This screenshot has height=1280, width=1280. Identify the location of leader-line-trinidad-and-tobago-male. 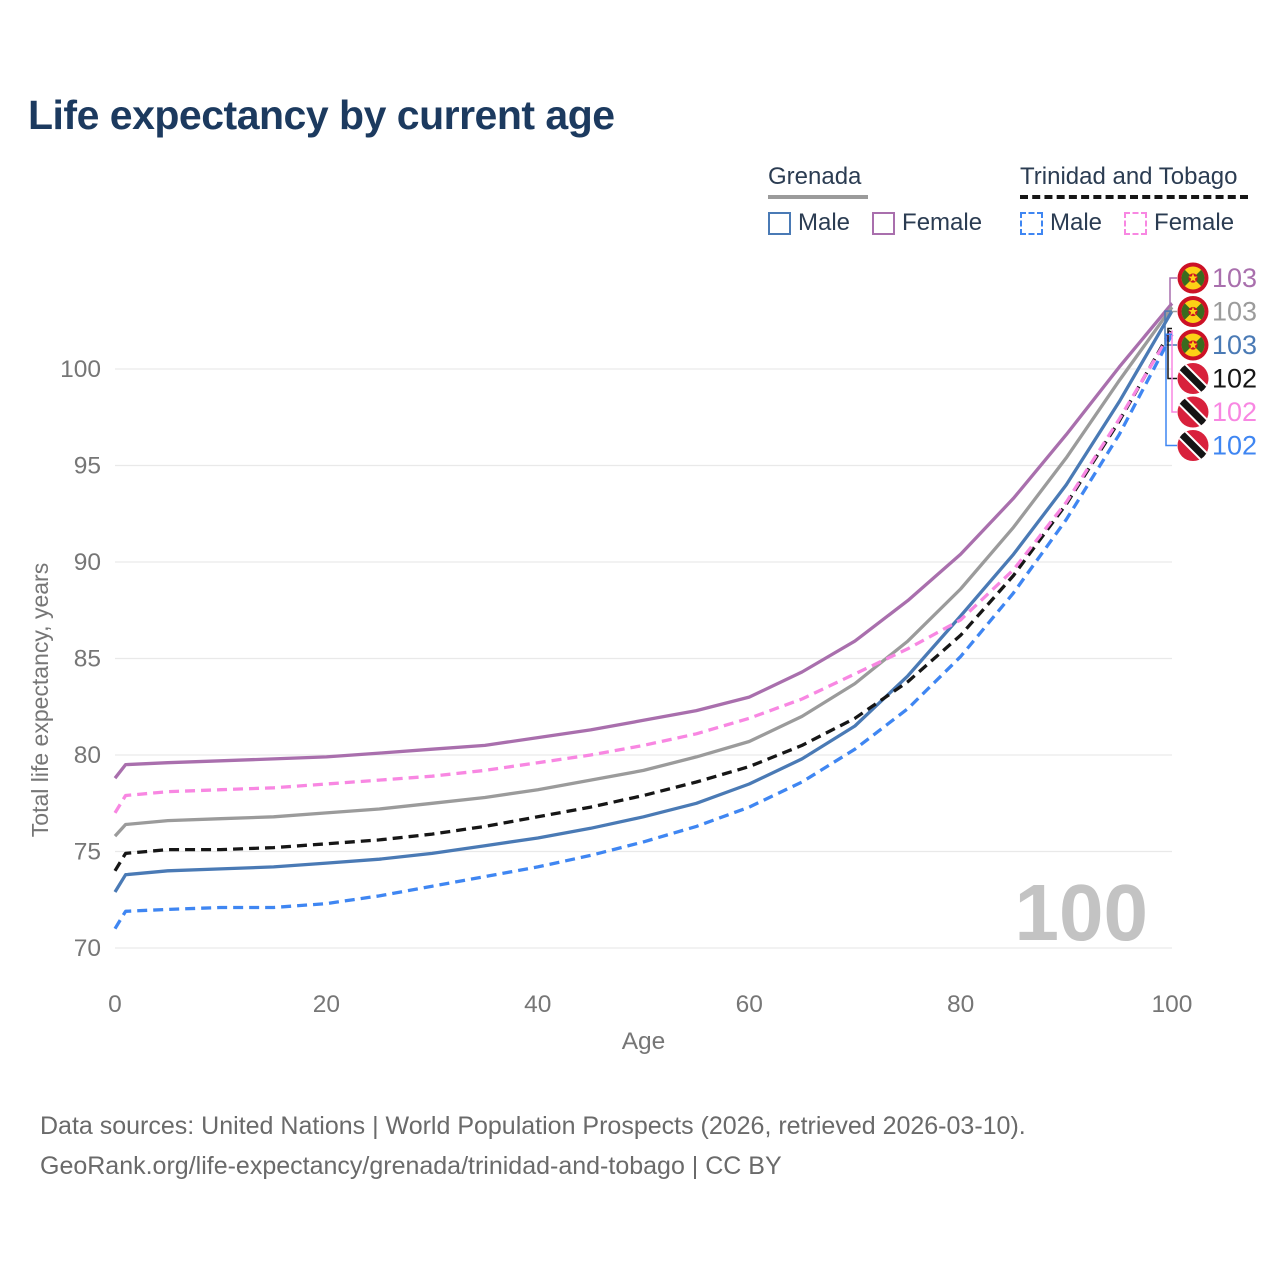
(1171, 390).